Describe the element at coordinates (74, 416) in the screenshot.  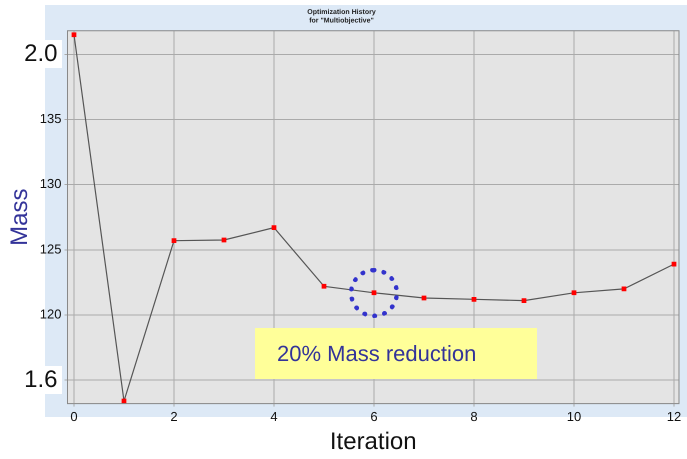
I see `x-tick-label: 0` at that location.